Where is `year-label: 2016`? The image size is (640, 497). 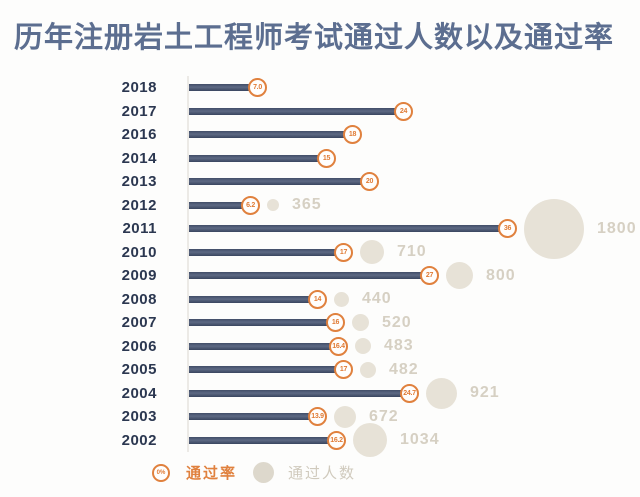 year-label: 2016 is located at coordinates (139, 135).